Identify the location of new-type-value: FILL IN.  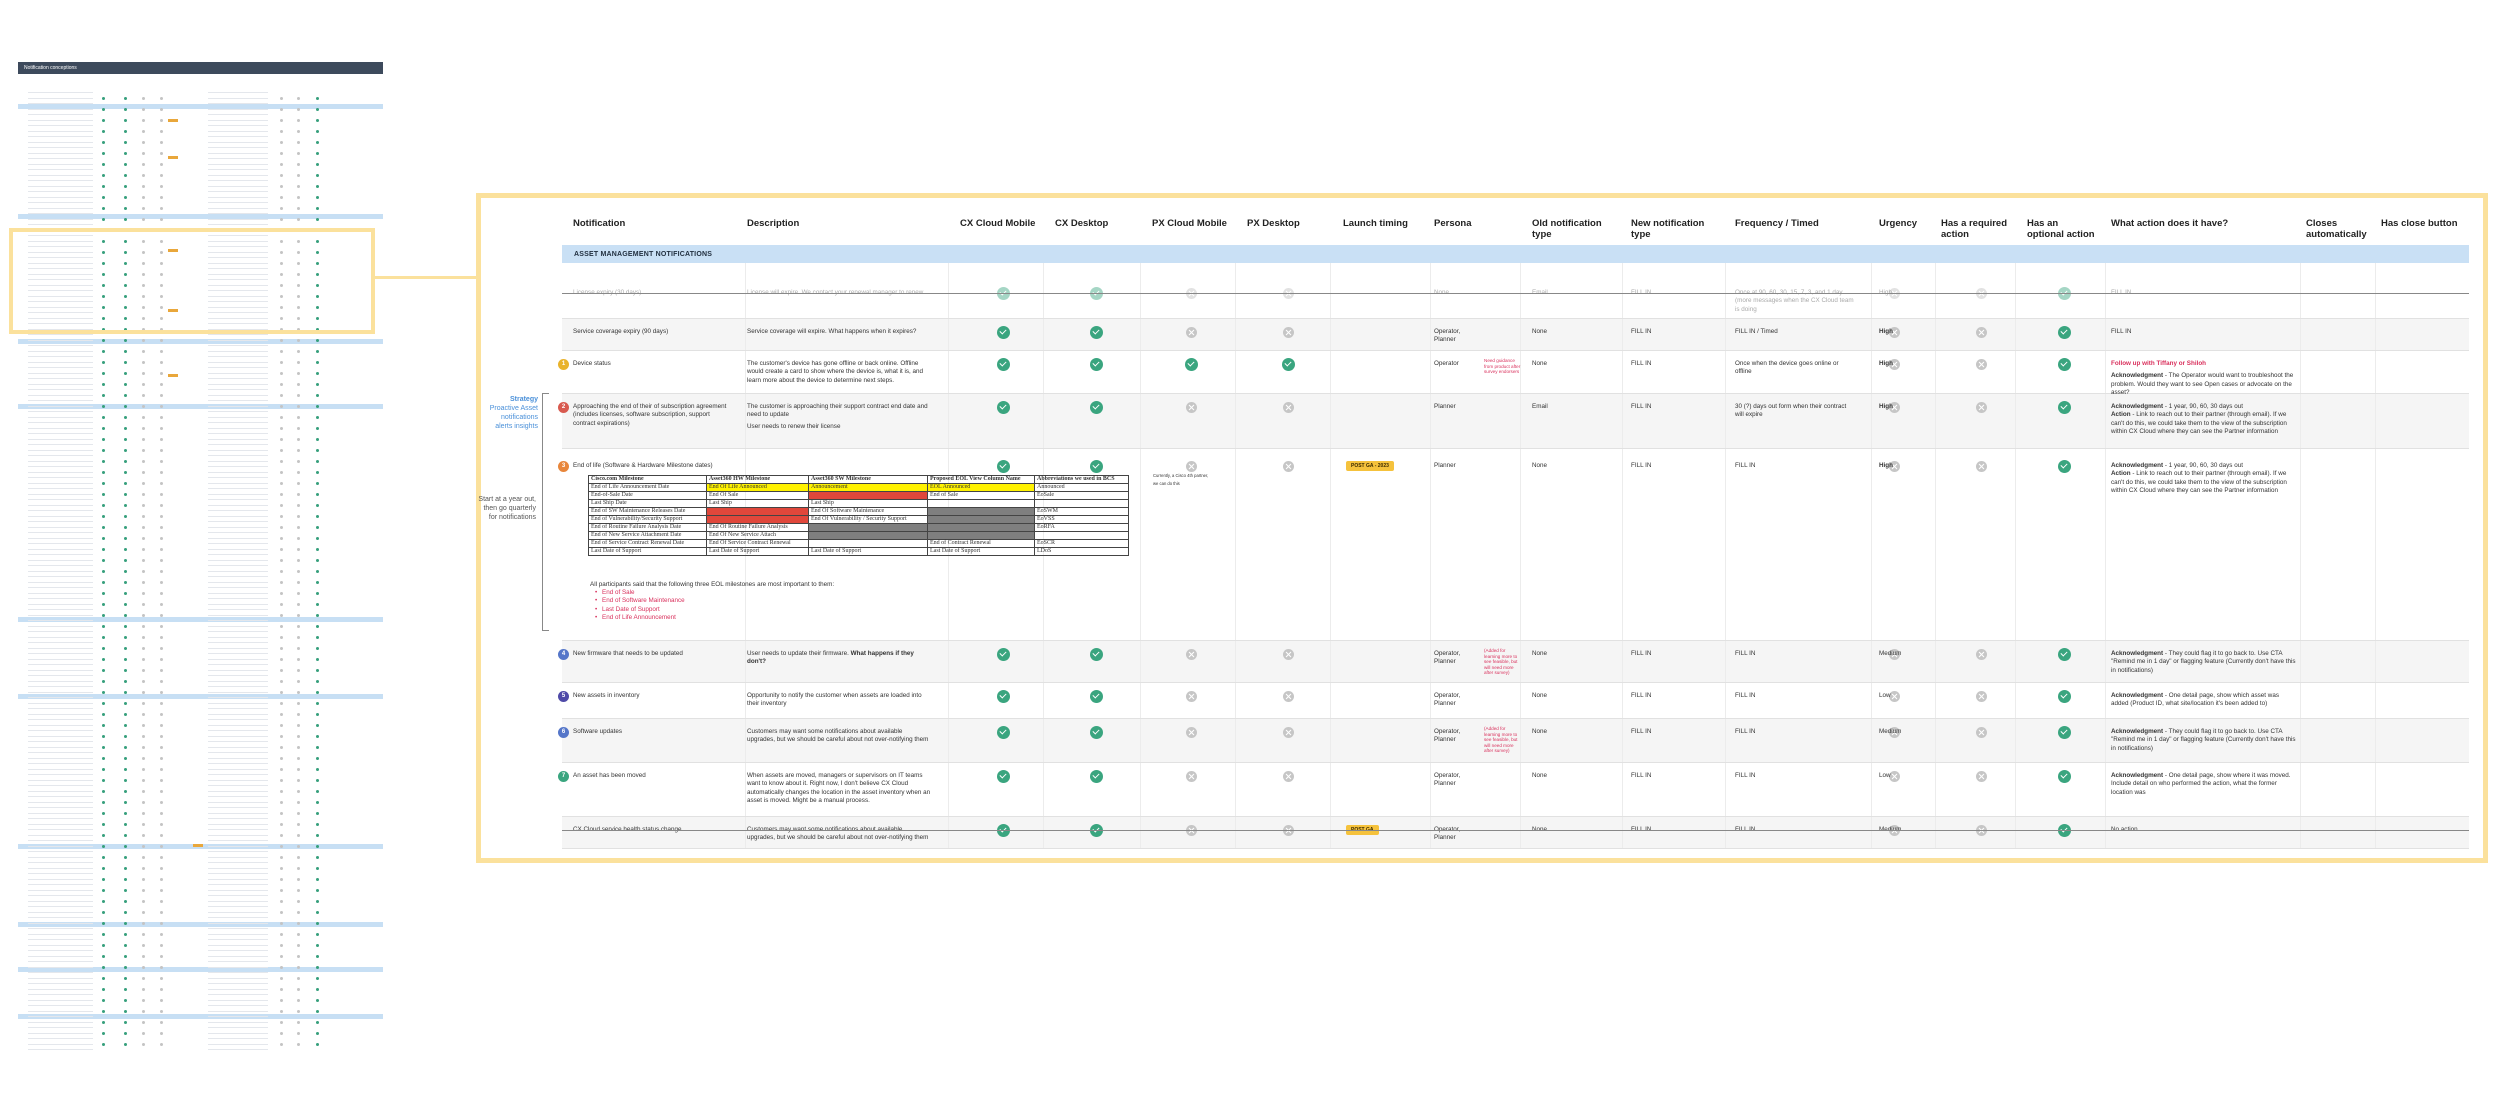
(1641, 731).